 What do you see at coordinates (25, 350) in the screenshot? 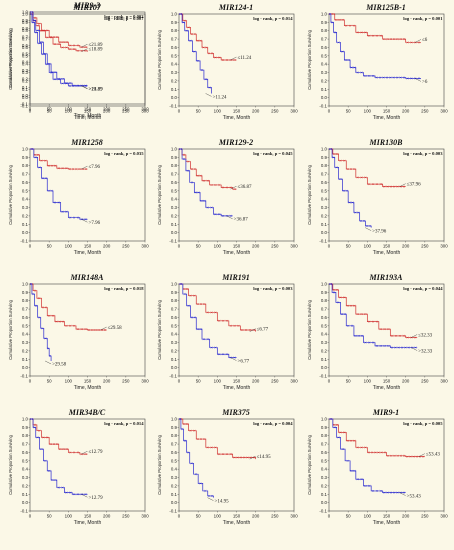
I see `y-tick-label: 0.2` at bounding box center [25, 350].